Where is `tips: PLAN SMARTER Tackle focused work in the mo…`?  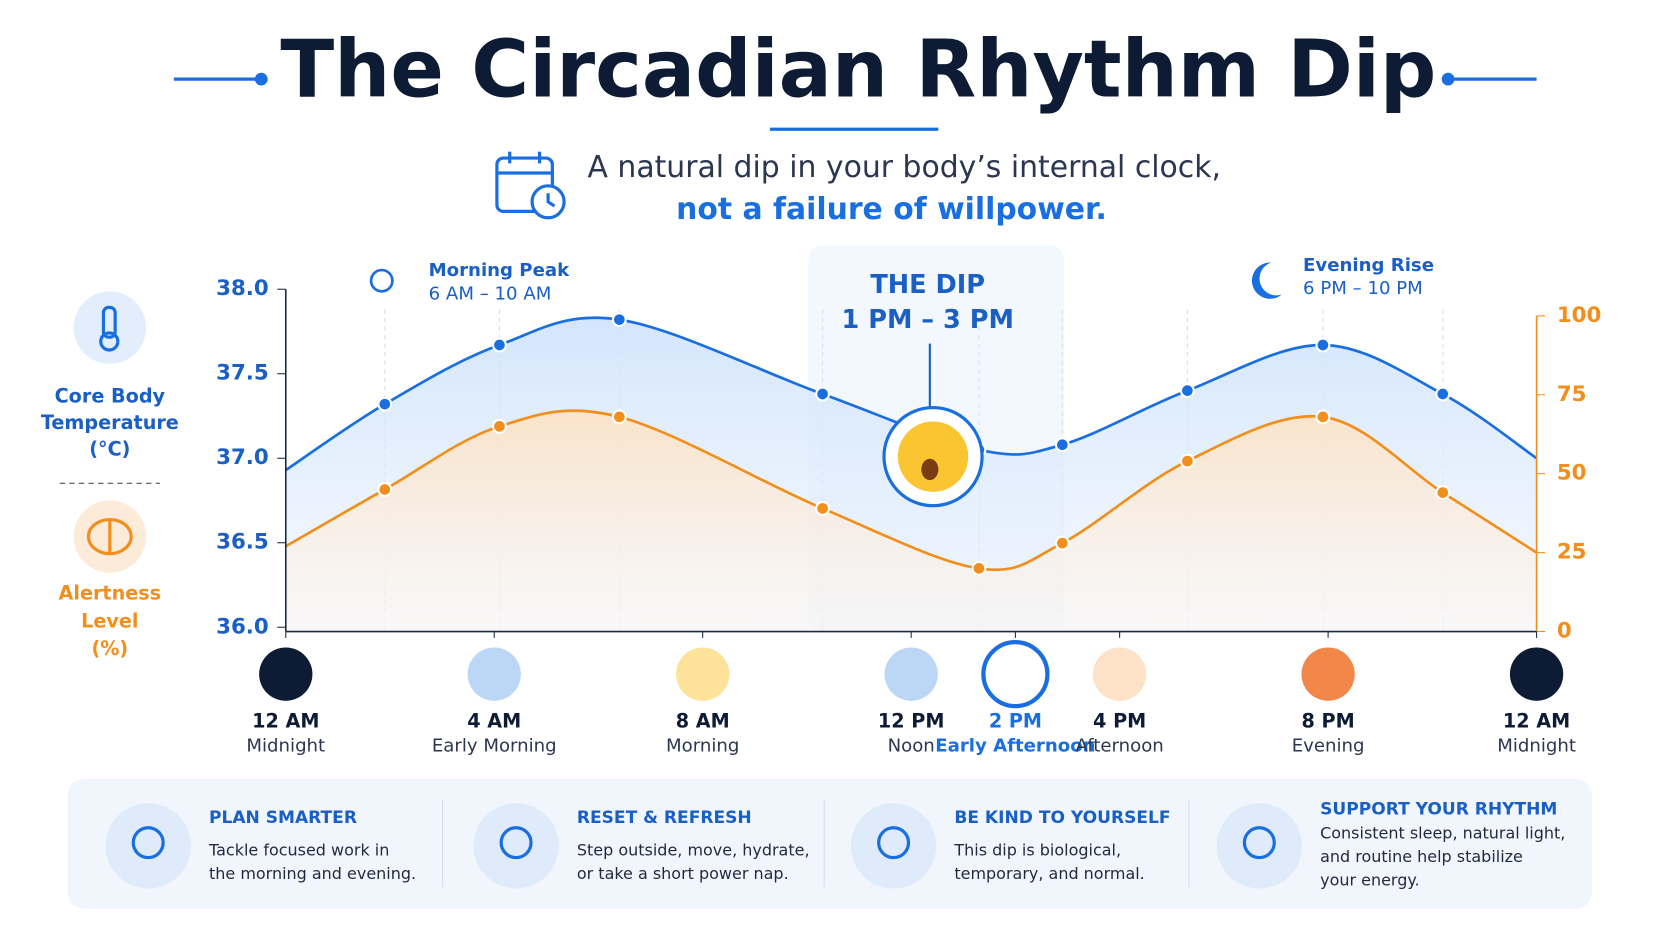
tips: PLAN SMARTER Tackle focused work in the mo… is located at coordinates (835, 845).